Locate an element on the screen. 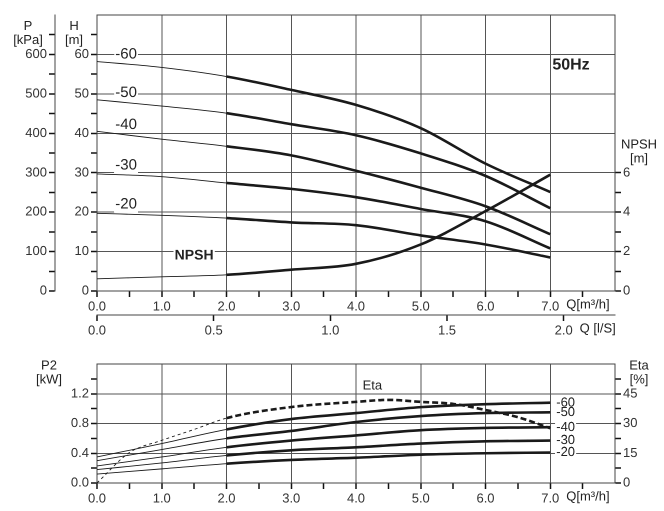  y3-axis-title: P [kPa] is located at coordinates (28, 33).